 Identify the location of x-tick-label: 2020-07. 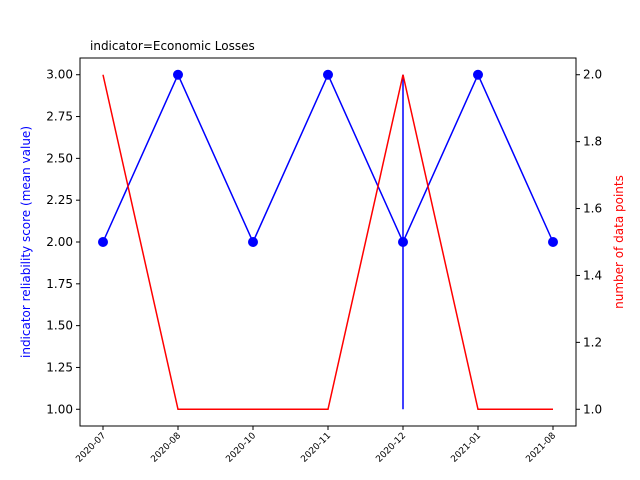
(91, 448).